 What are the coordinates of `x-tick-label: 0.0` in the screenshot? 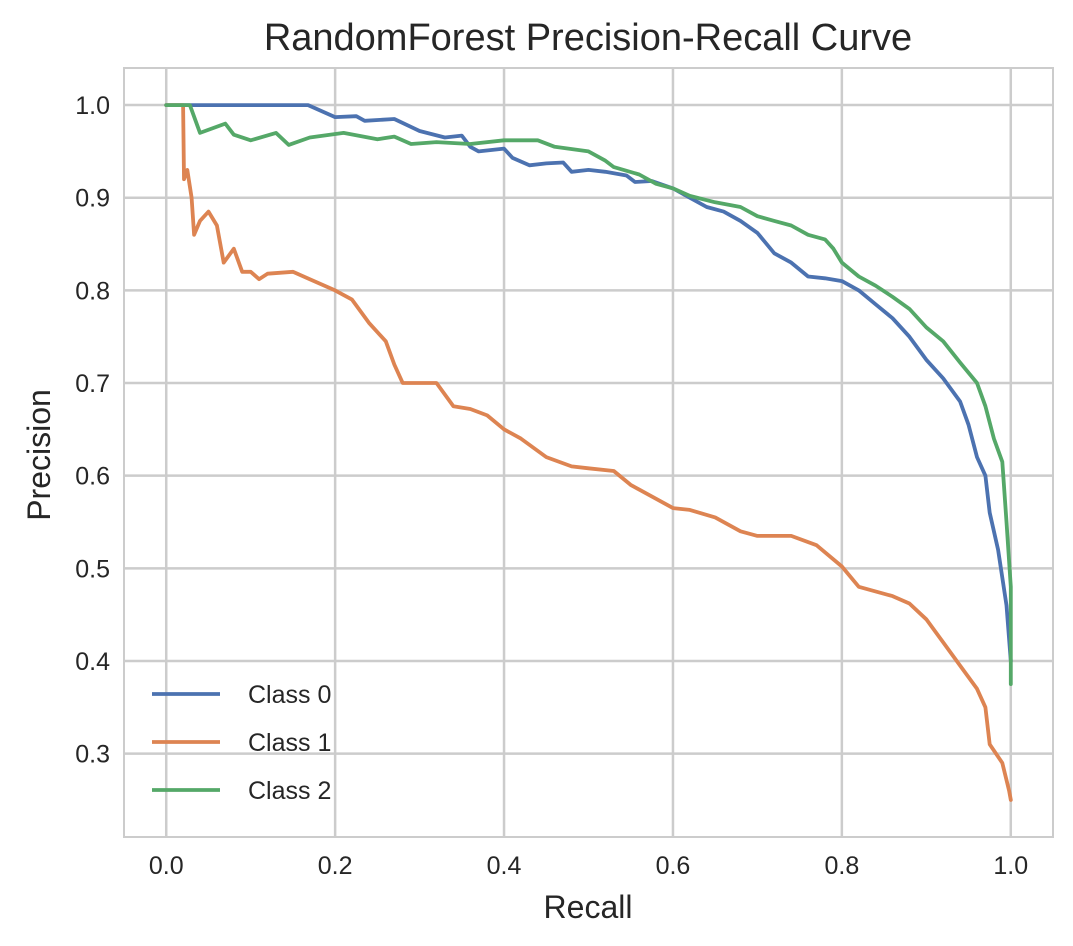 It's located at (166, 866).